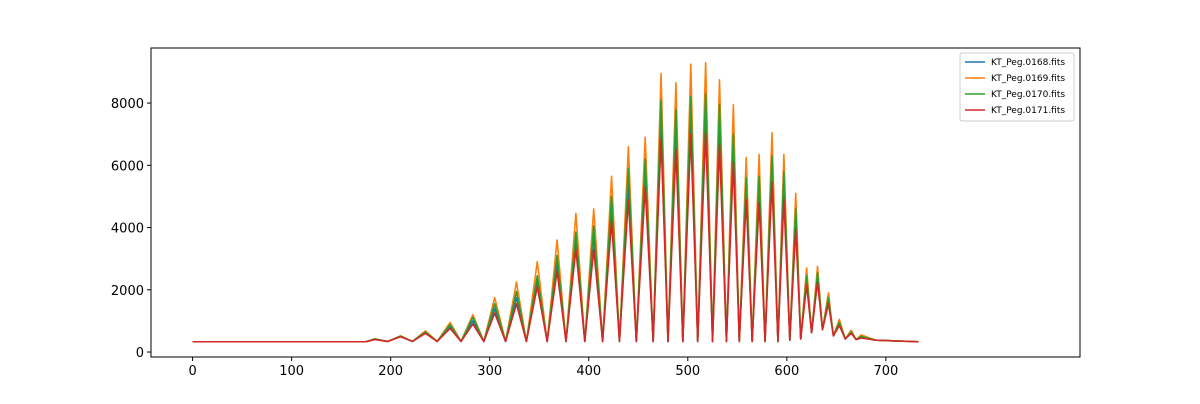 The height and width of the screenshot is (404, 1200). I want to click on x-tick-label: 700, so click(885, 371).